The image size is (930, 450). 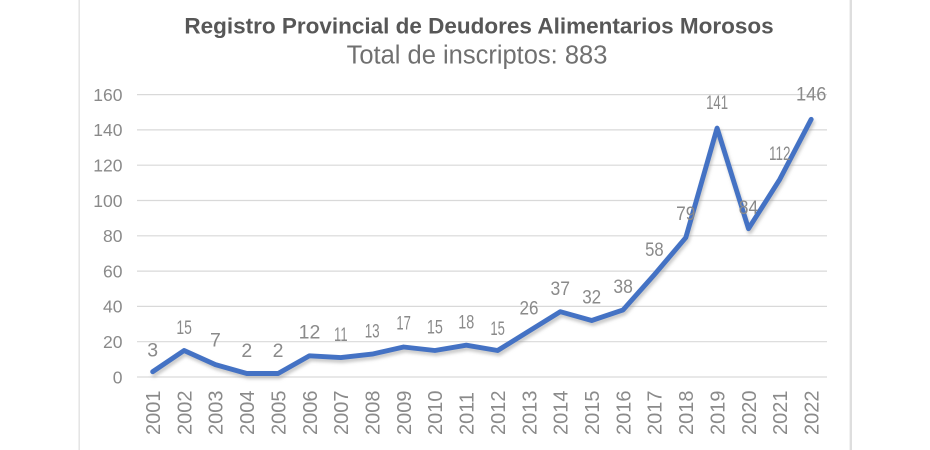 What do you see at coordinates (279, 413) in the screenshot?
I see `svg-text: 2005` at bounding box center [279, 413].